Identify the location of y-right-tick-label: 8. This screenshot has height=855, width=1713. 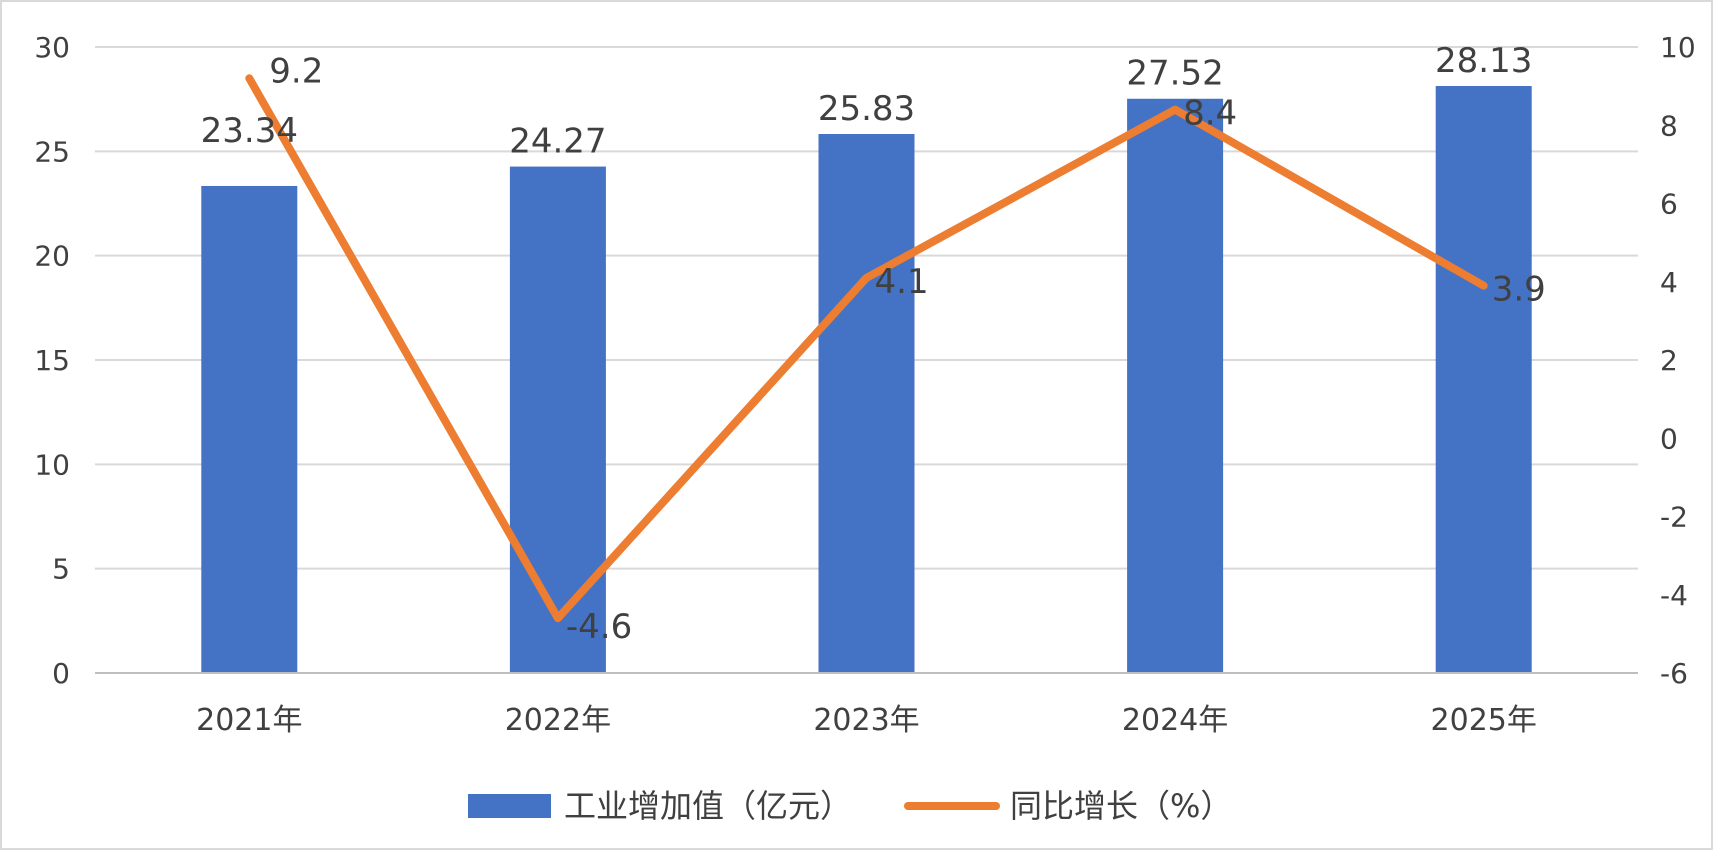
(1669, 125).